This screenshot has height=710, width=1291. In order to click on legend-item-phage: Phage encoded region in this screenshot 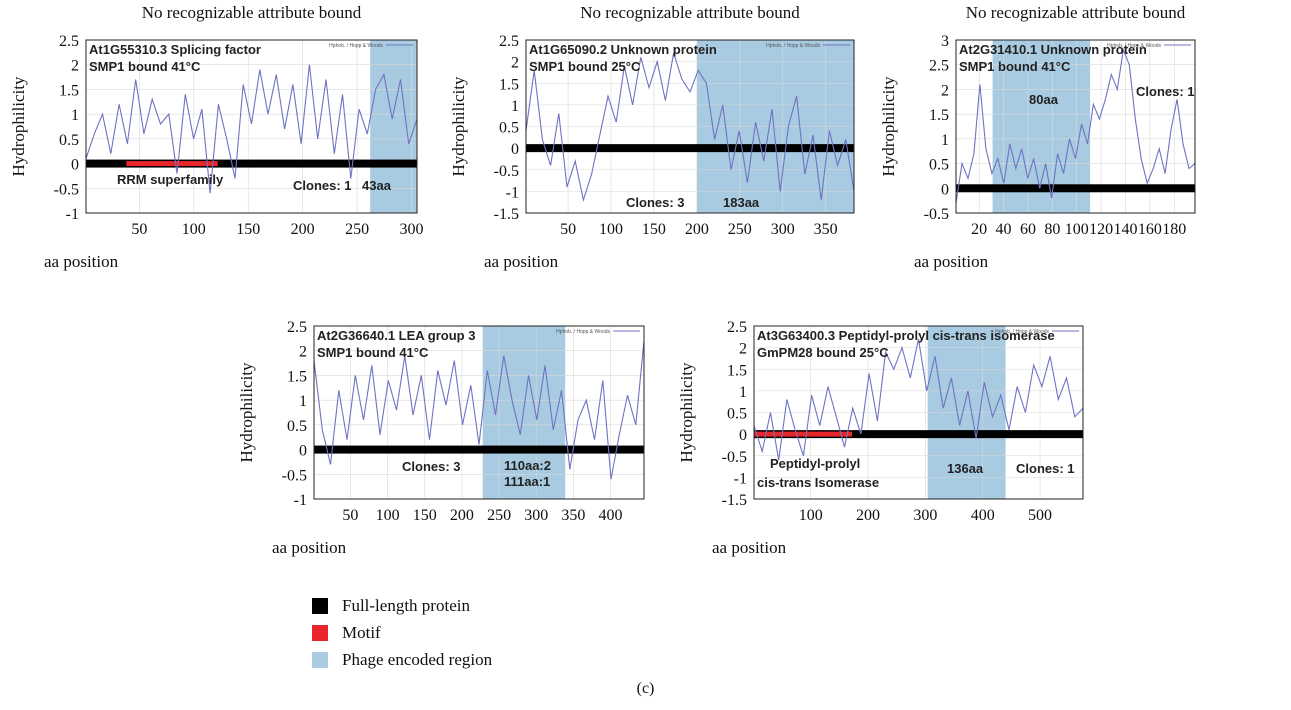, I will do `click(402, 659)`.